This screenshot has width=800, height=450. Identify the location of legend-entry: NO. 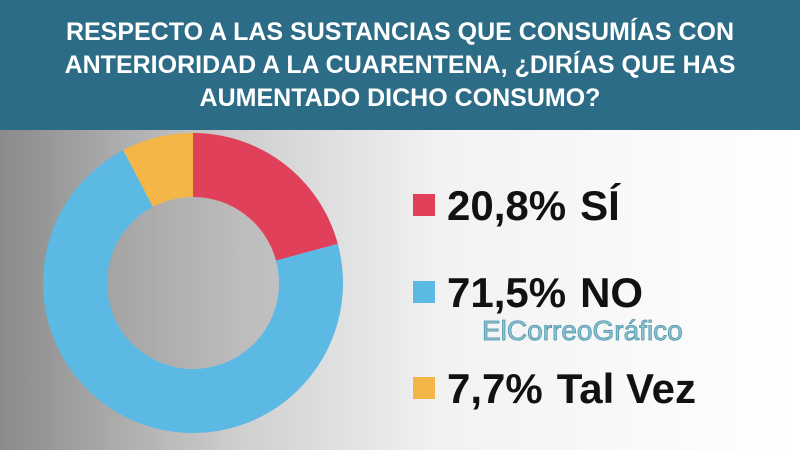
(611, 292).